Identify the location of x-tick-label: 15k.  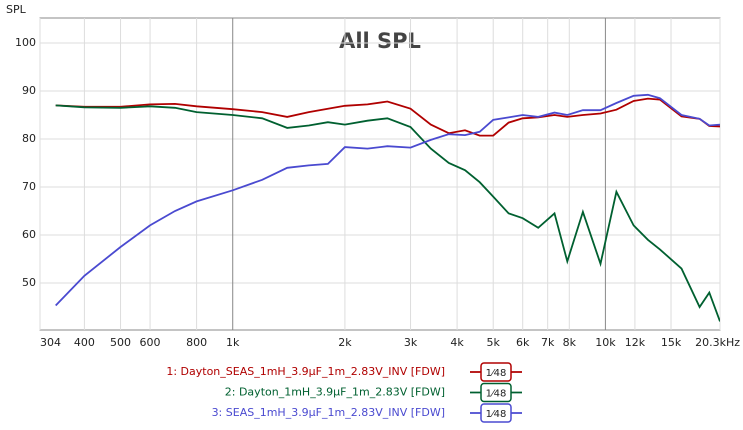
(671, 342).